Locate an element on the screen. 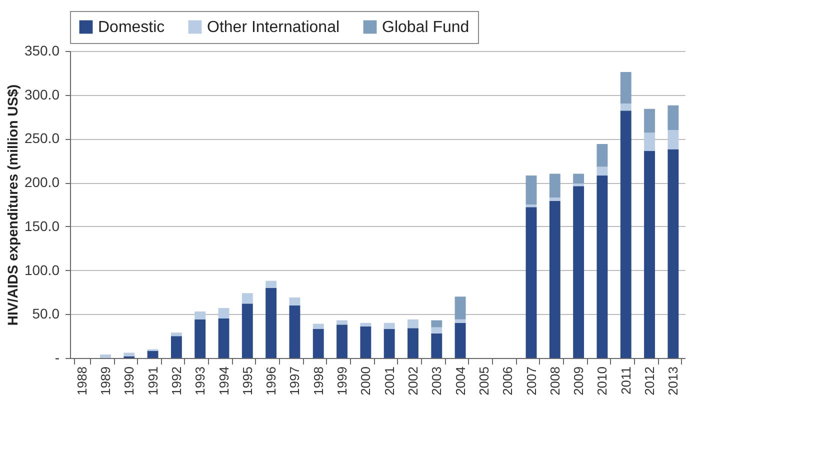  x-tick-label: 1991 is located at coordinates (152, 381).